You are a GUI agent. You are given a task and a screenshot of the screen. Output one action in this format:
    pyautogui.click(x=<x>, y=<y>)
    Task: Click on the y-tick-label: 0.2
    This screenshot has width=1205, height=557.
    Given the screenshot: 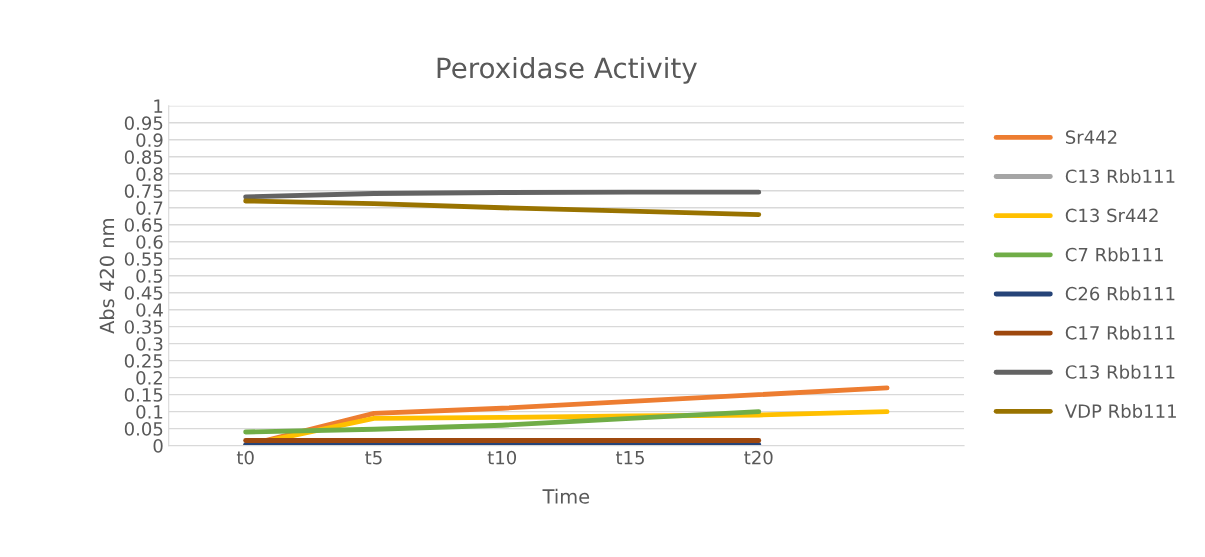 What is the action you would take?
    pyautogui.click(x=149, y=378)
    